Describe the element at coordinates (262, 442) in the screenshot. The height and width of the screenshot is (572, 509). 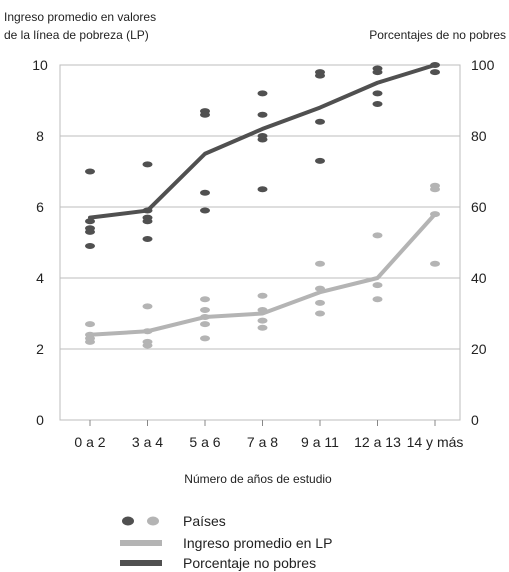
I see `x-tick-label: 7 a 8` at that location.